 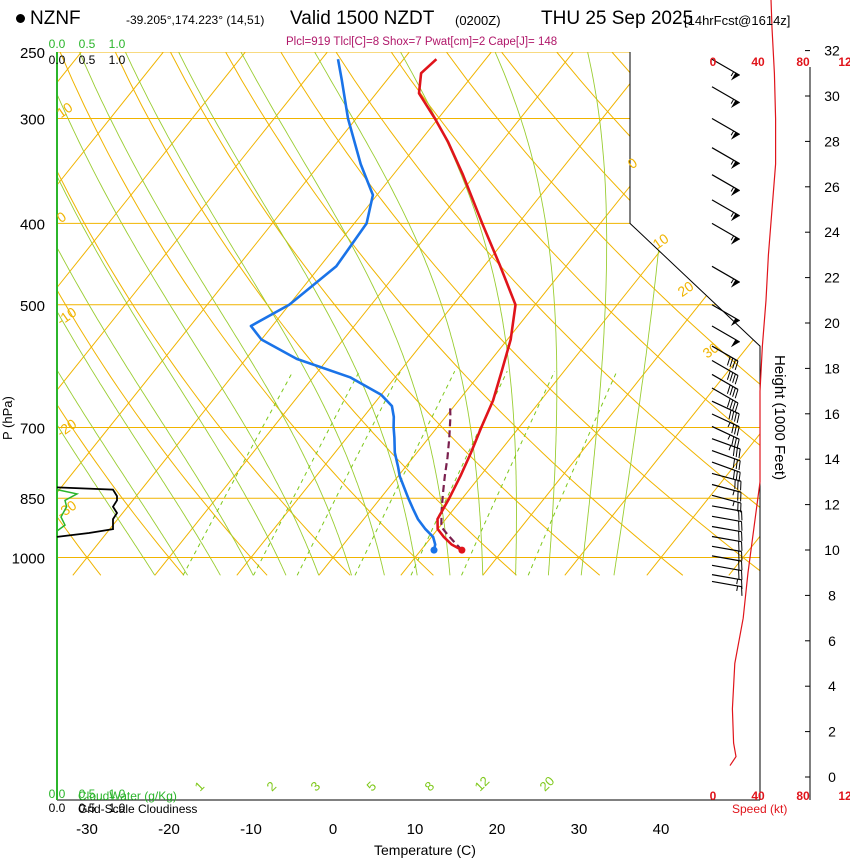 What do you see at coordinates (57, 44) in the screenshot?
I see `cloud-water-tick: 0.0` at bounding box center [57, 44].